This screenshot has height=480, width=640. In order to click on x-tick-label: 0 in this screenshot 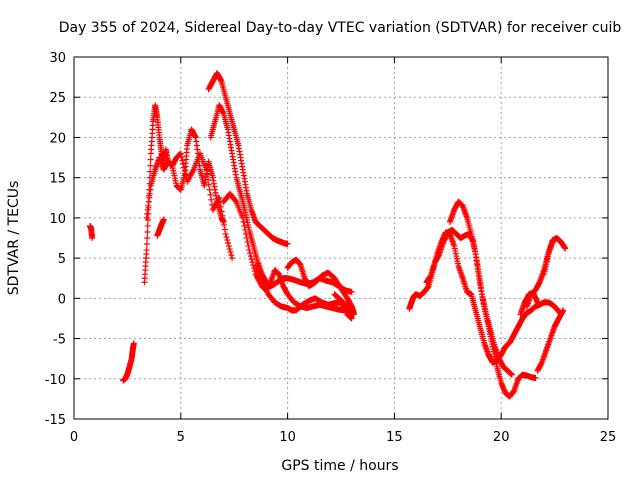, I will do `click(74, 437)`.